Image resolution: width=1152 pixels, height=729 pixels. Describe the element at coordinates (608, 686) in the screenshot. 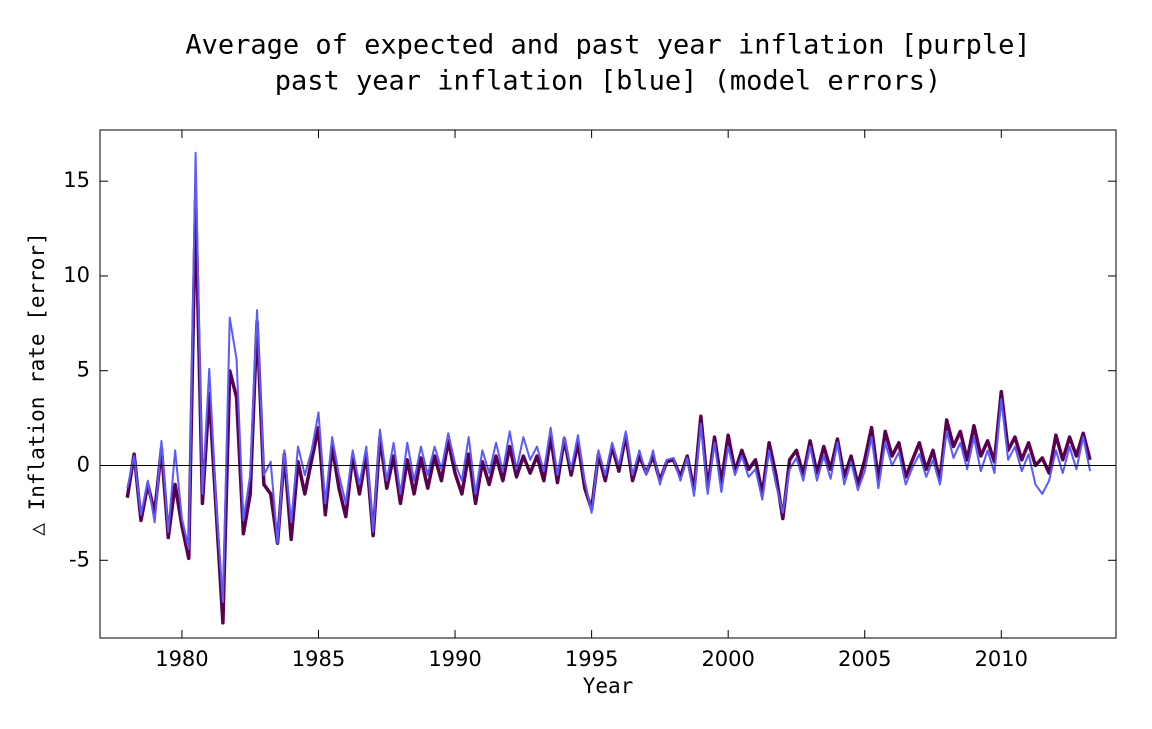

I see `x-axis-label: Year` at that location.